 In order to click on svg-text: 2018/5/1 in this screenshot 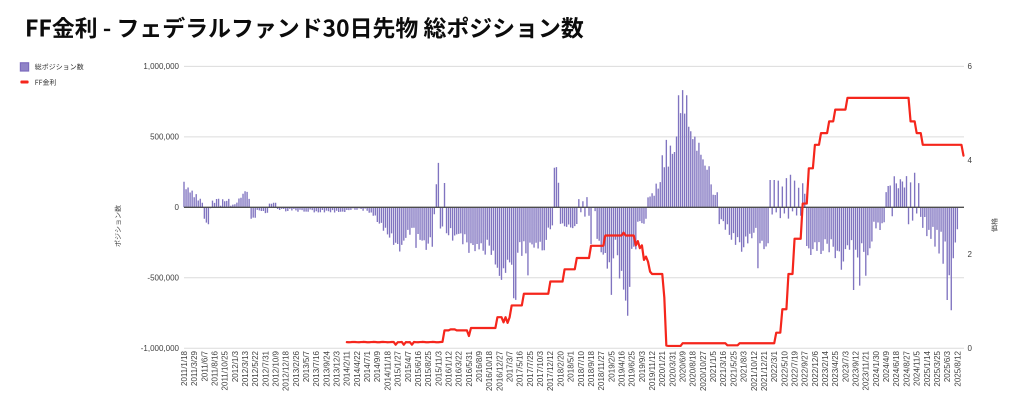, I will do `click(571, 366)`.